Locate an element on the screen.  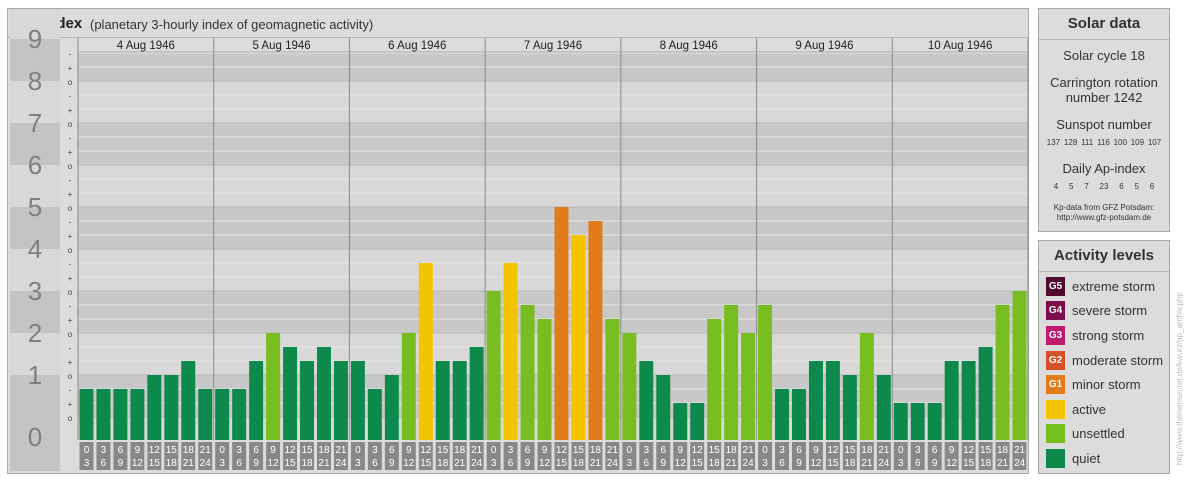
carrington-line-1: Carrington rotation is located at coordinates (1104, 82).